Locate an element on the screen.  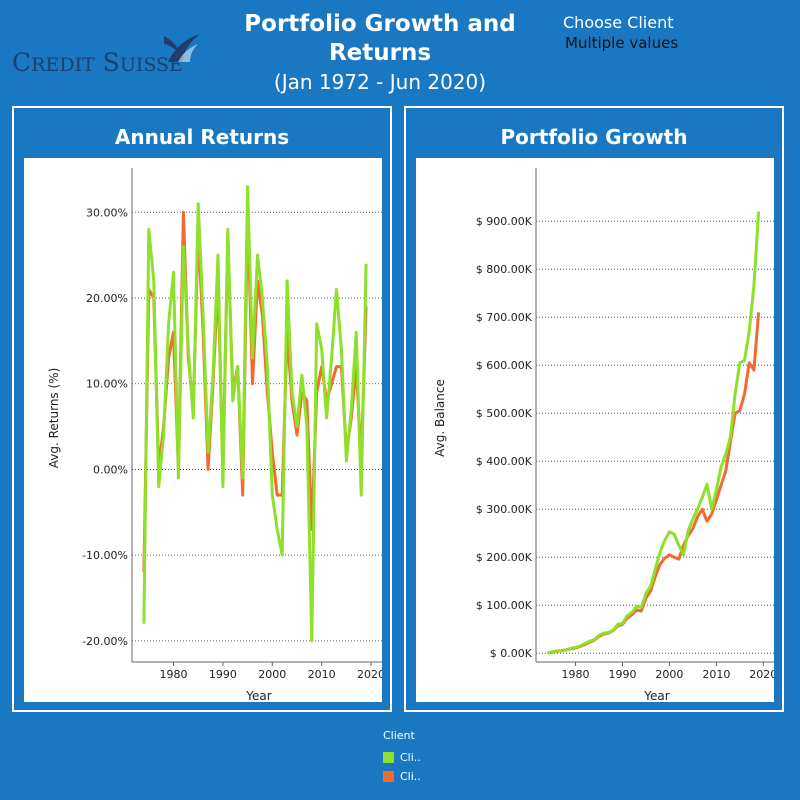
legend-swatch-orange is located at coordinates (388, 776).